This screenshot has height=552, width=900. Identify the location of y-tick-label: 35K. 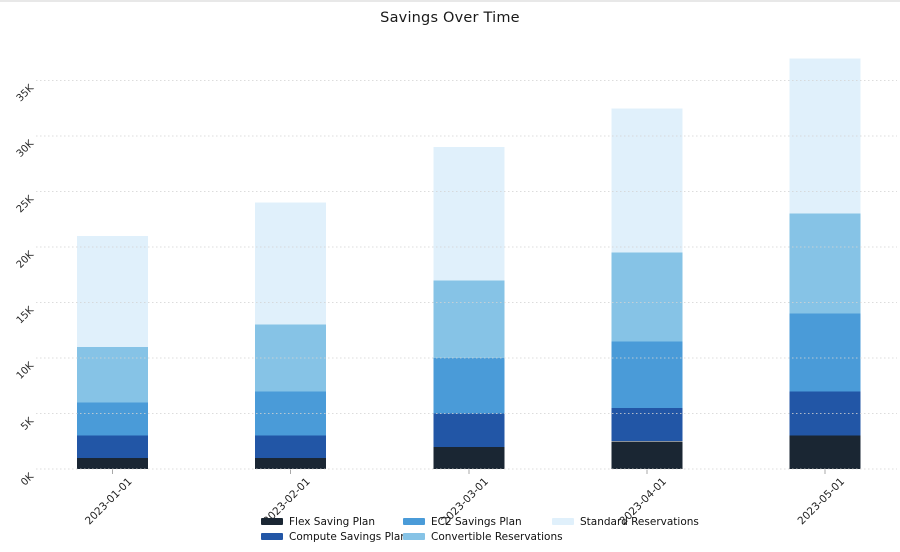
(26, 94).